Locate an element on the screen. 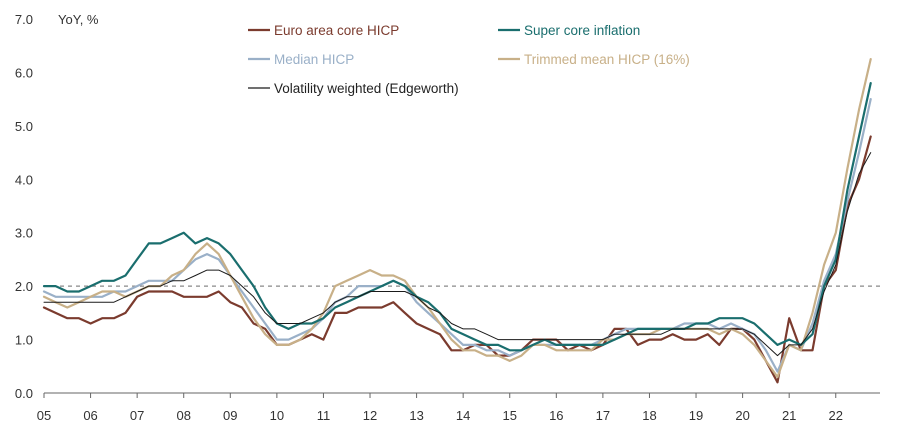 This screenshot has height=434, width=902. x-tick-label: 20 is located at coordinates (742, 415).